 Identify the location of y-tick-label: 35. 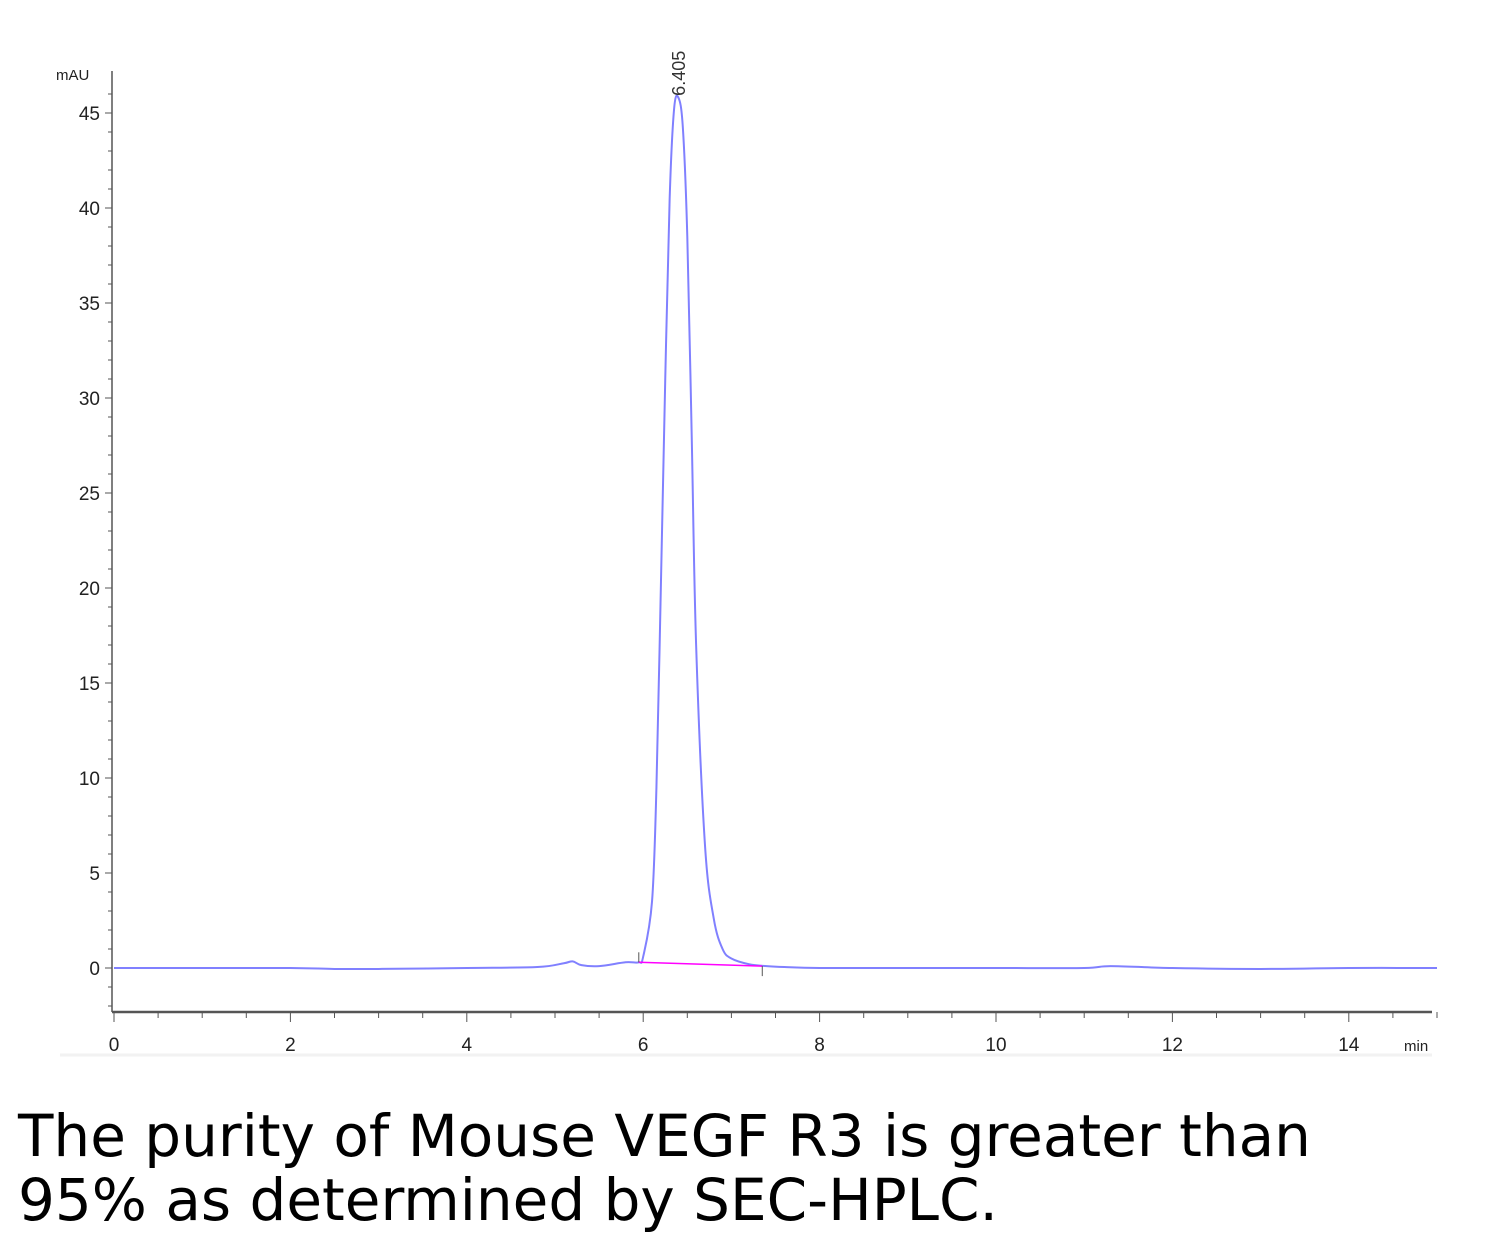
(89, 304).